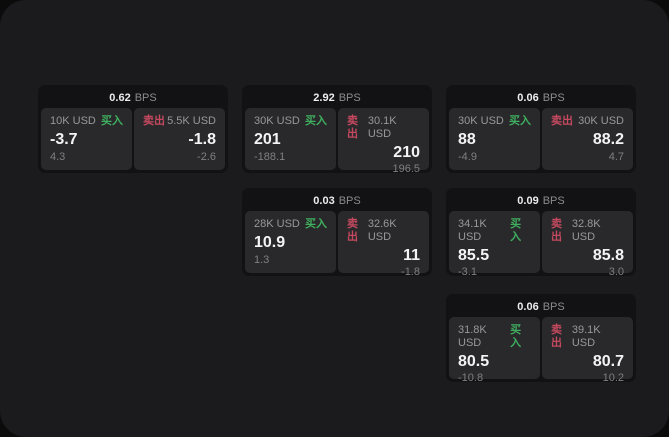  I want to click on sell-delta: 196.5, so click(406, 169).